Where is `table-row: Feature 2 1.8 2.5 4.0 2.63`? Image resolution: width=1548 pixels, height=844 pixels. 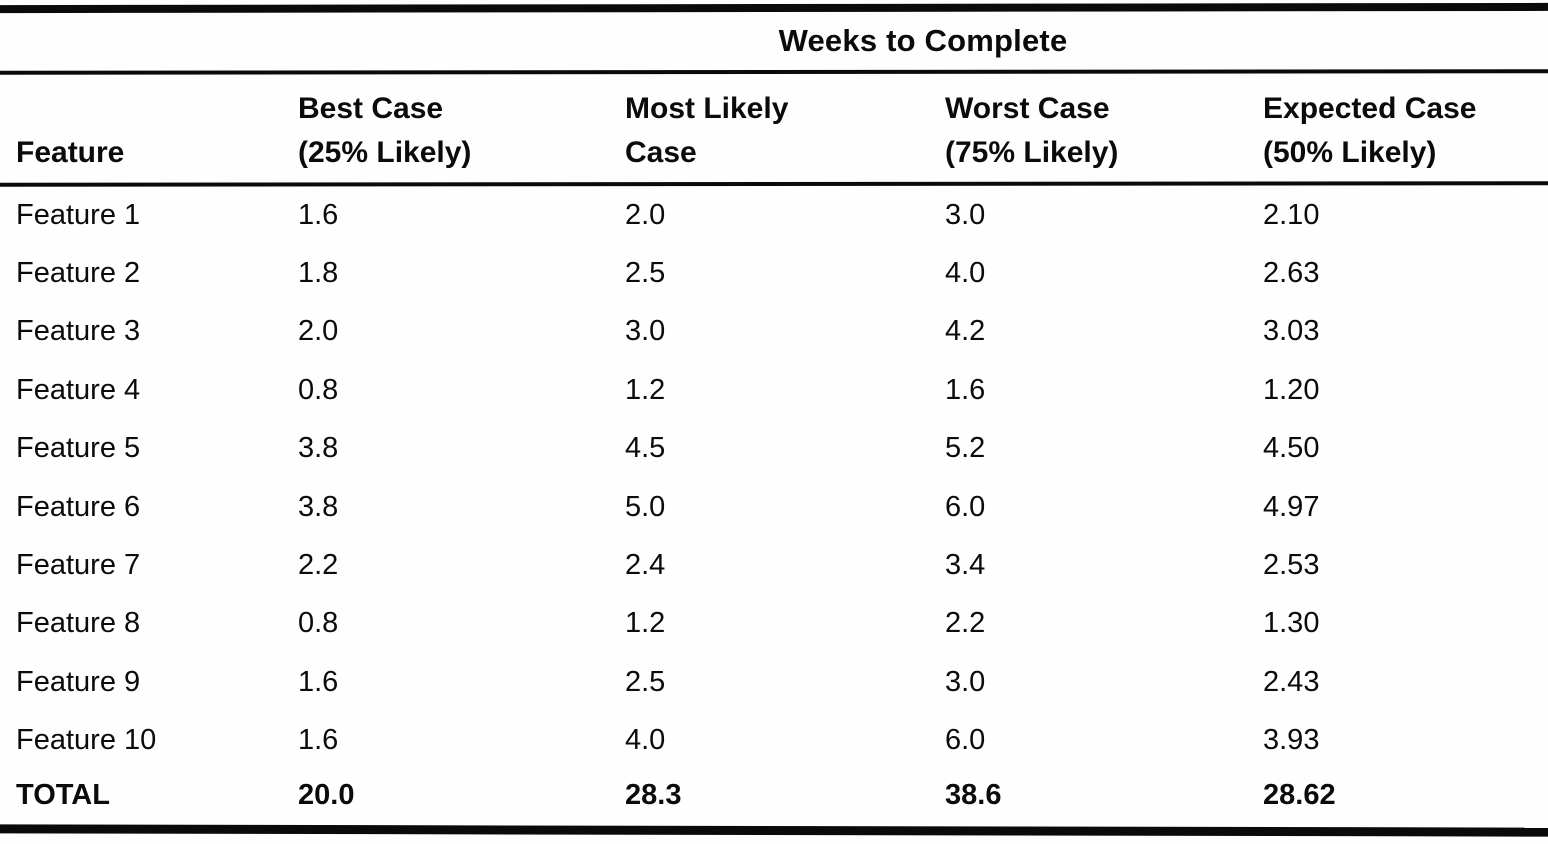
table-row: Feature 2 1.8 2.5 4.0 2.63 is located at coordinates (774, 273).